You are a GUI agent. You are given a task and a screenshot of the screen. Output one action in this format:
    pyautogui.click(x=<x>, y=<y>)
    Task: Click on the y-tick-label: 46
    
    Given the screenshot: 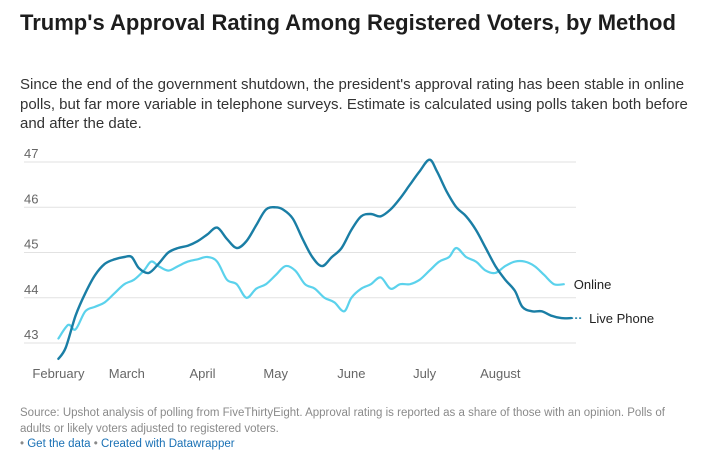 What is the action you would take?
    pyautogui.click(x=31, y=198)
    